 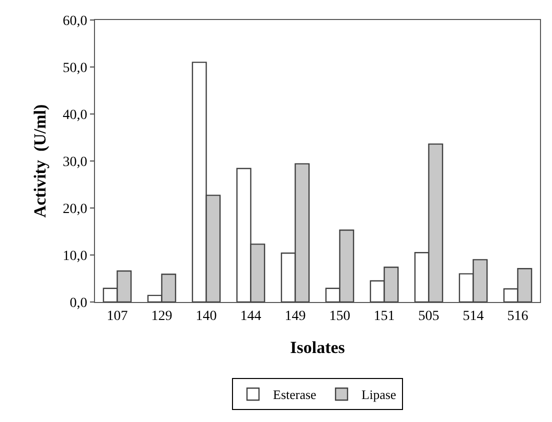 What do you see at coordinates (379, 394) in the screenshot?
I see `legend-label: Lipase` at bounding box center [379, 394].